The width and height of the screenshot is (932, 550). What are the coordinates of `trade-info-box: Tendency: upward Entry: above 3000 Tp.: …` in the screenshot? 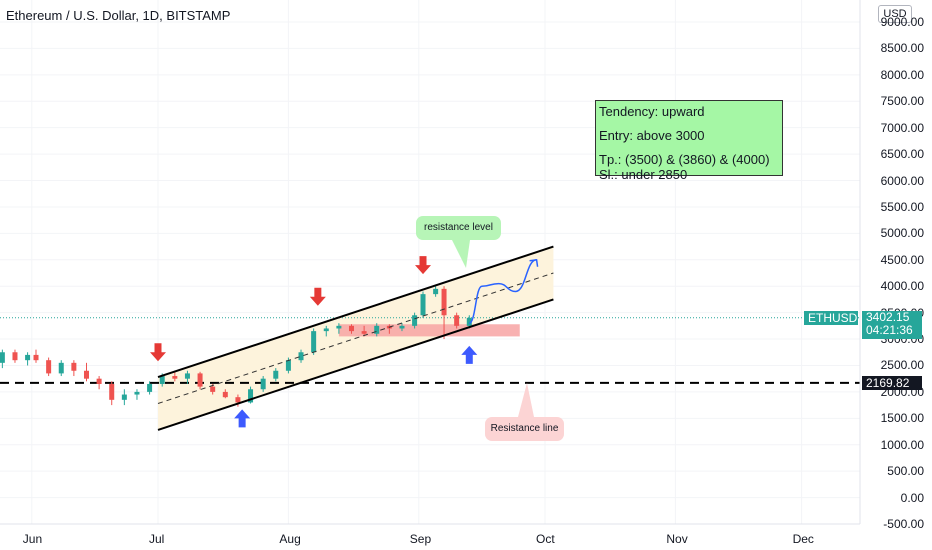 It's located at (689, 141).